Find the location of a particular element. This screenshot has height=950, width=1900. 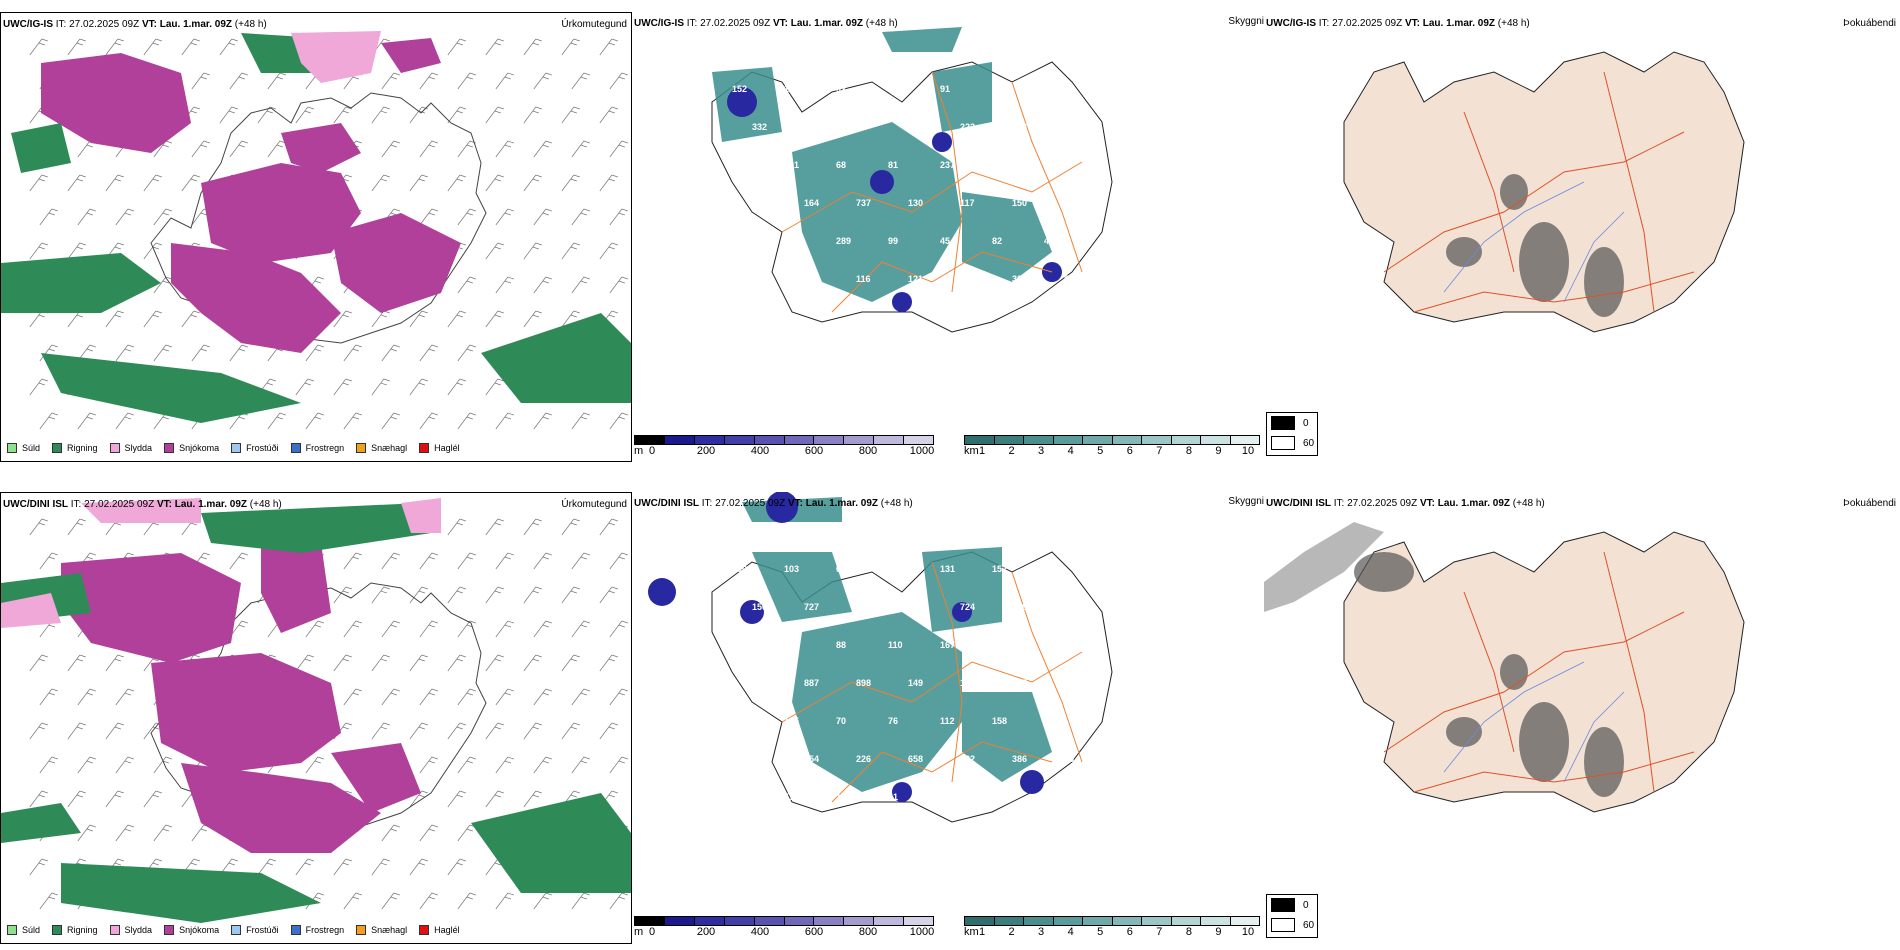

ceiling-label: 164 is located at coordinates (811, 203).